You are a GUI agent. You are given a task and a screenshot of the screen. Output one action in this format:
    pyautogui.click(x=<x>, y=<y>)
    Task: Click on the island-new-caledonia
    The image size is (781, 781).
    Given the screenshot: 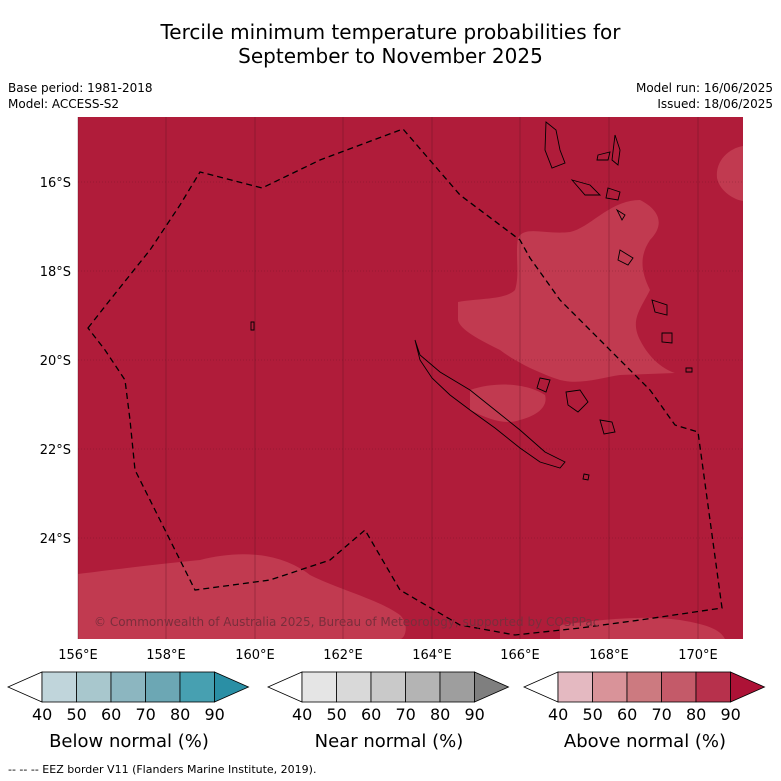 What is the action you would take?
    pyautogui.click(x=490, y=404)
    